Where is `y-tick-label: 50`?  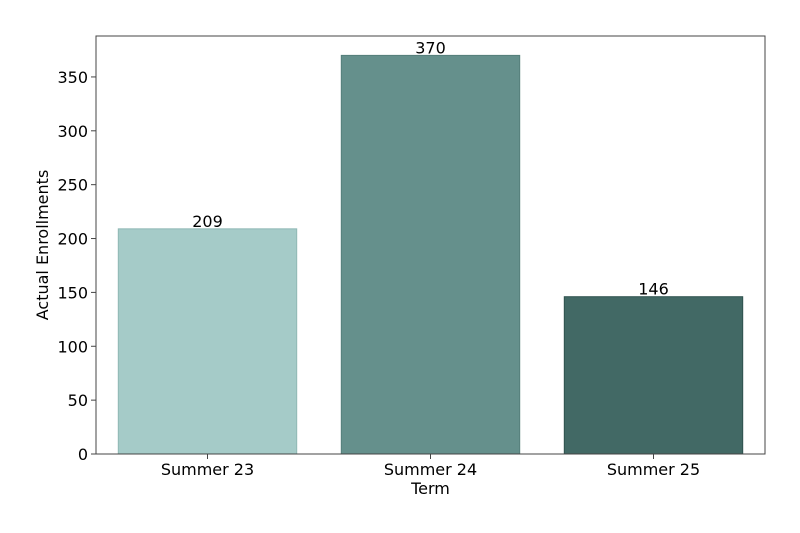
y-tick-label: 50 is located at coordinates (78, 400).